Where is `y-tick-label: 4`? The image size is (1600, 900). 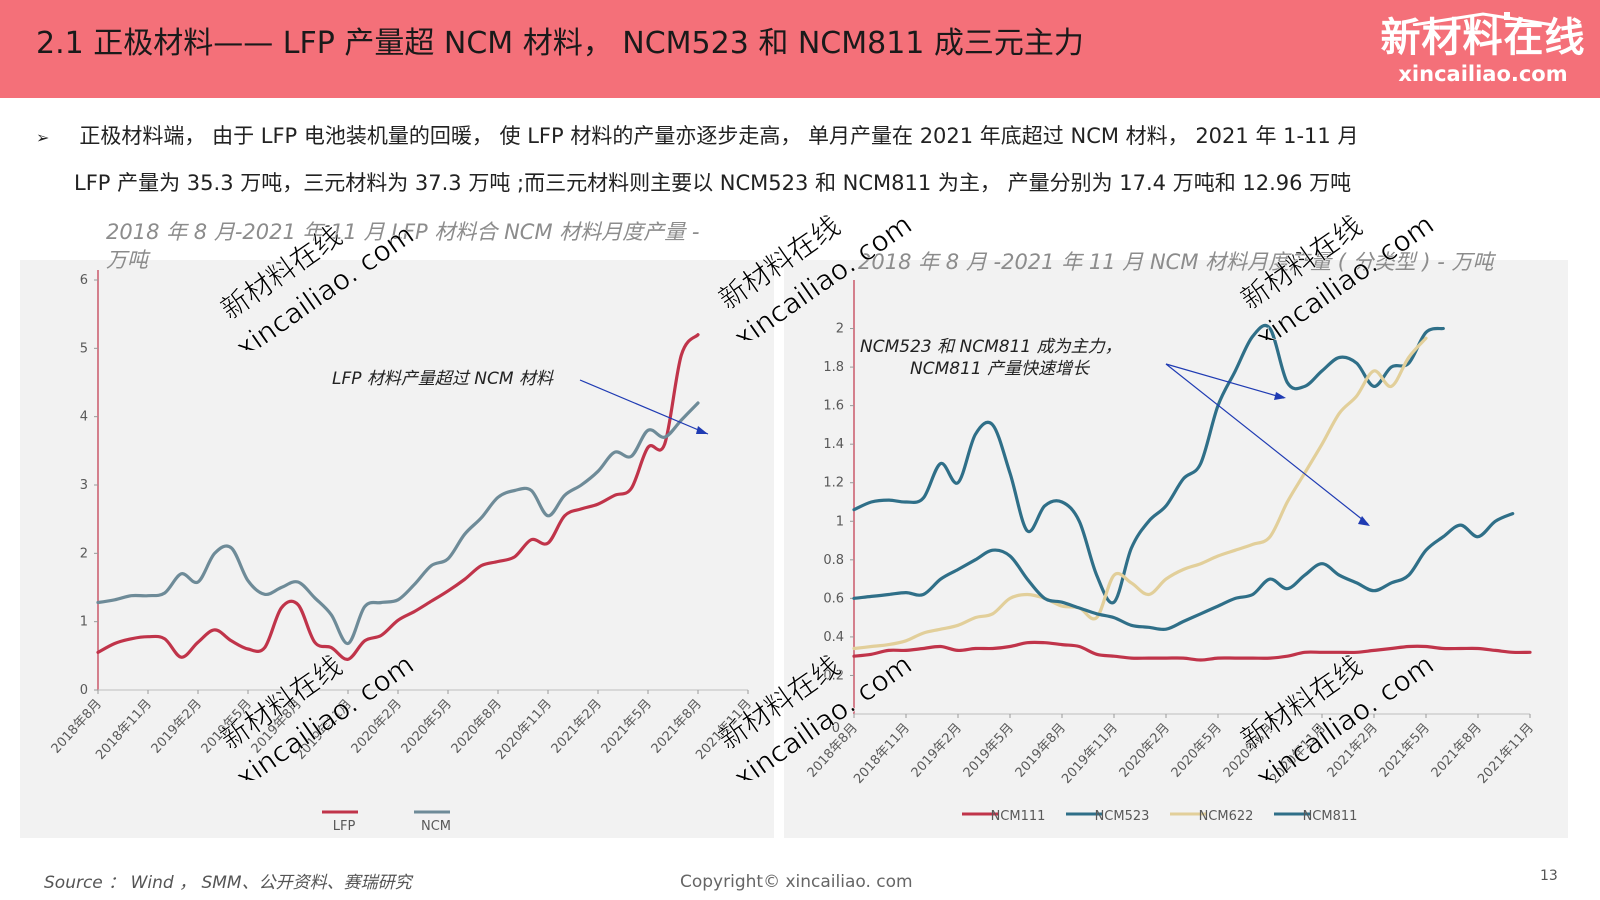
y-tick-label: 4 is located at coordinates (84, 417).